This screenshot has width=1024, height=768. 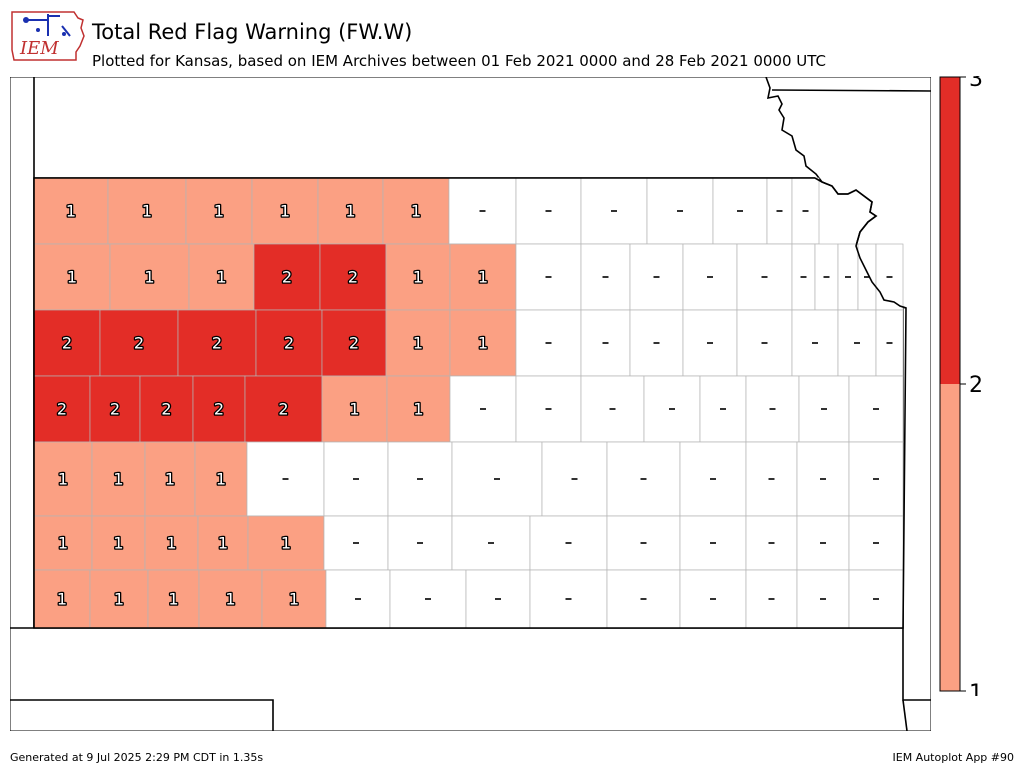 I want to click on colorbar-tick-1: 1, so click(x=976, y=688).